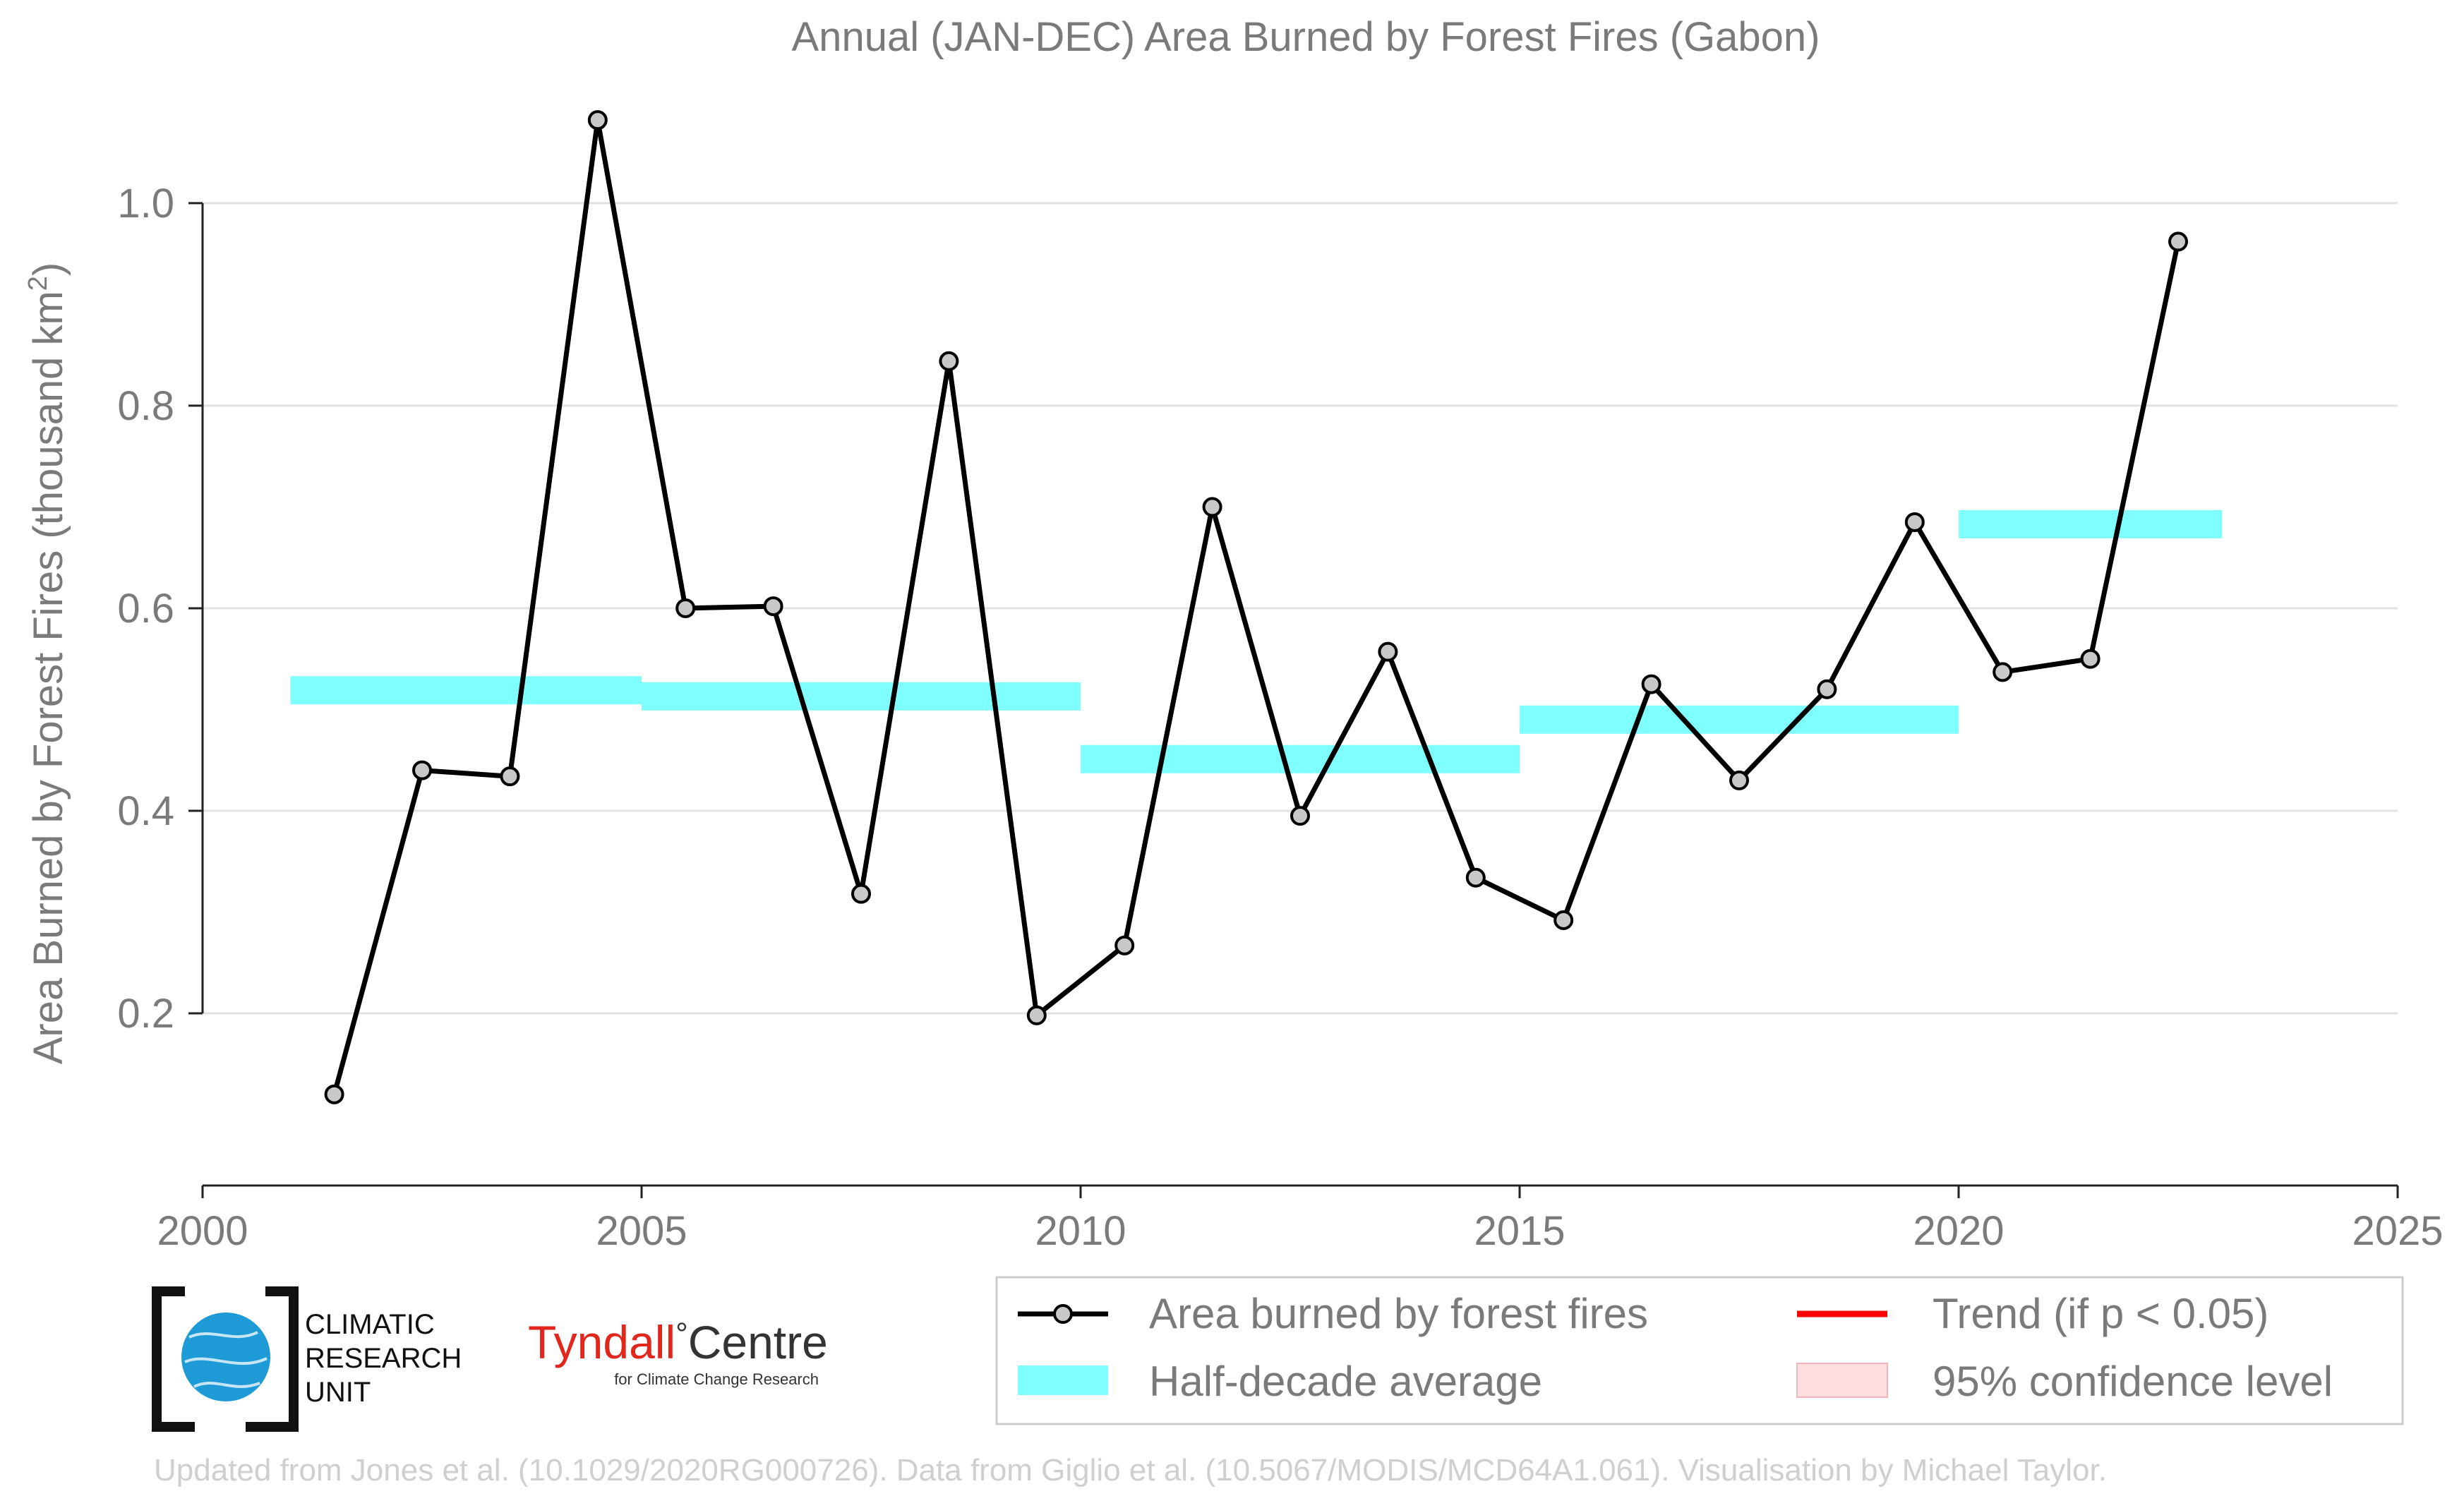  I want to click on cru-logo-globe-lines, so click(226, 1359).